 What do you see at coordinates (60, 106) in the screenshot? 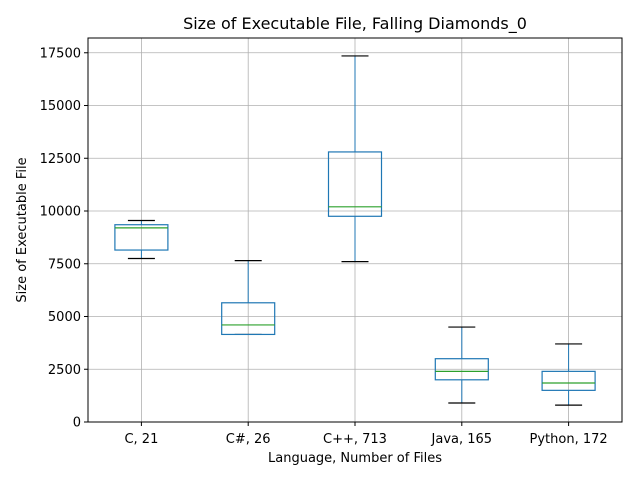
I see `y-tick-label: 15000` at bounding box center [60, 106].